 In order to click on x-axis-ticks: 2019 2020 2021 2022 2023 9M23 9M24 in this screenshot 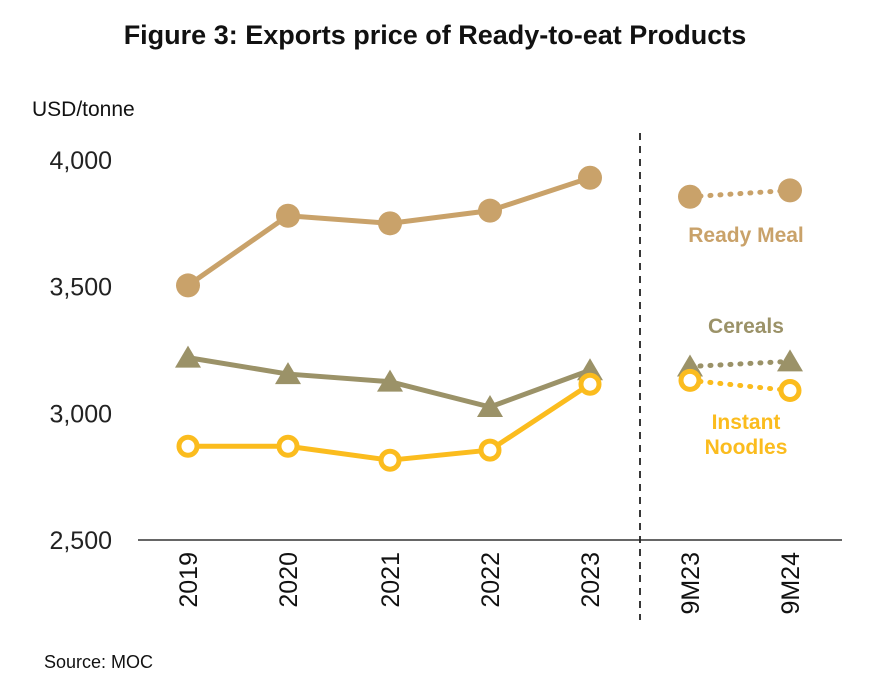, I will do `click(490, 583)`.